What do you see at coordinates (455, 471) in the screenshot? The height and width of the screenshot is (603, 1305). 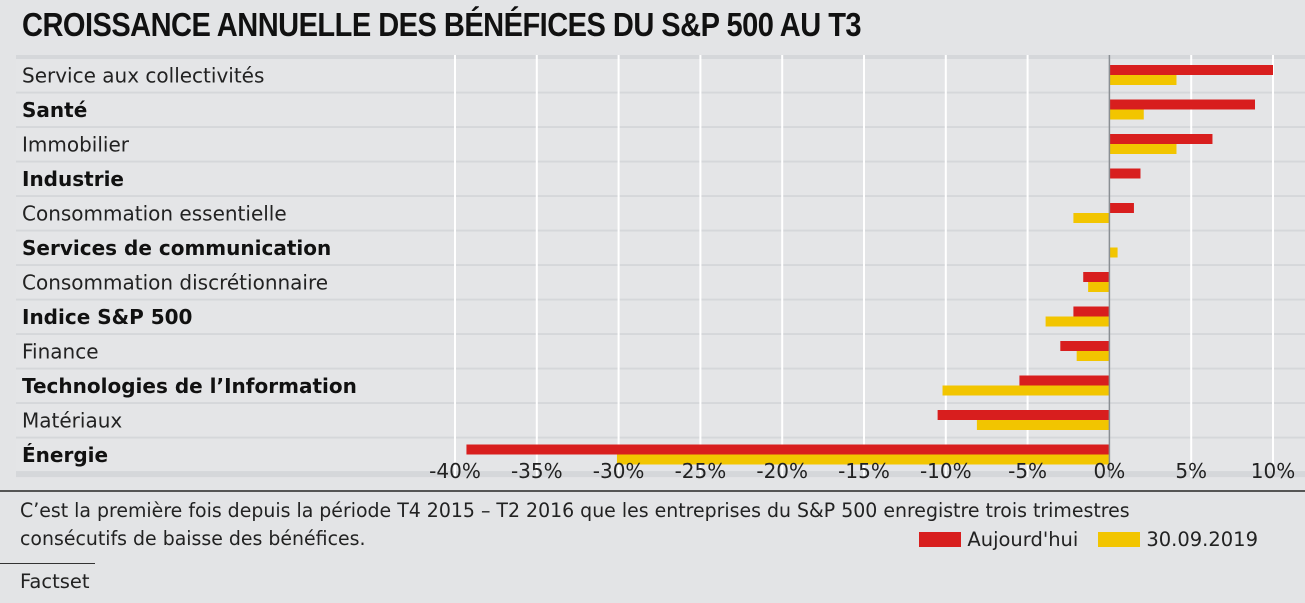 I see `x-tick-label: -40%` at bounding box center [455, 471].